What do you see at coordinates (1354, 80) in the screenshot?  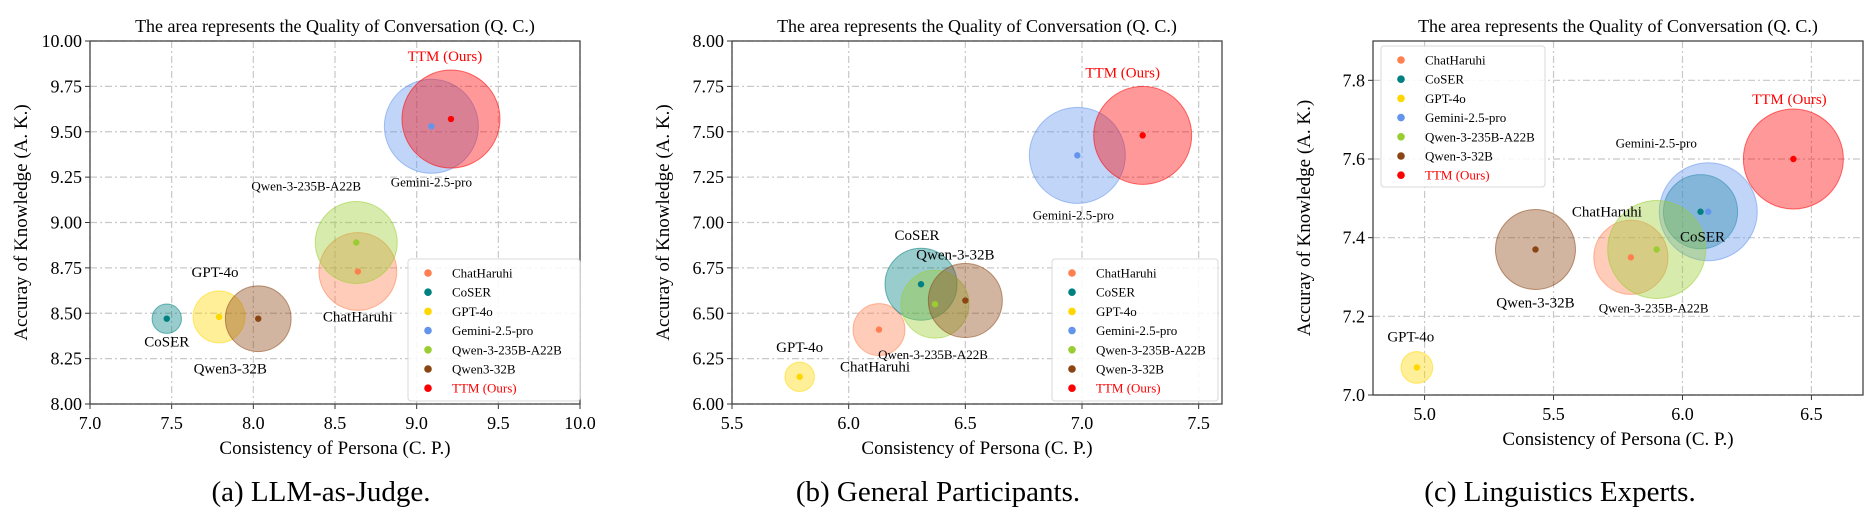 I see `y-tick-label: 7.8` at bounding box center [1354, 80].